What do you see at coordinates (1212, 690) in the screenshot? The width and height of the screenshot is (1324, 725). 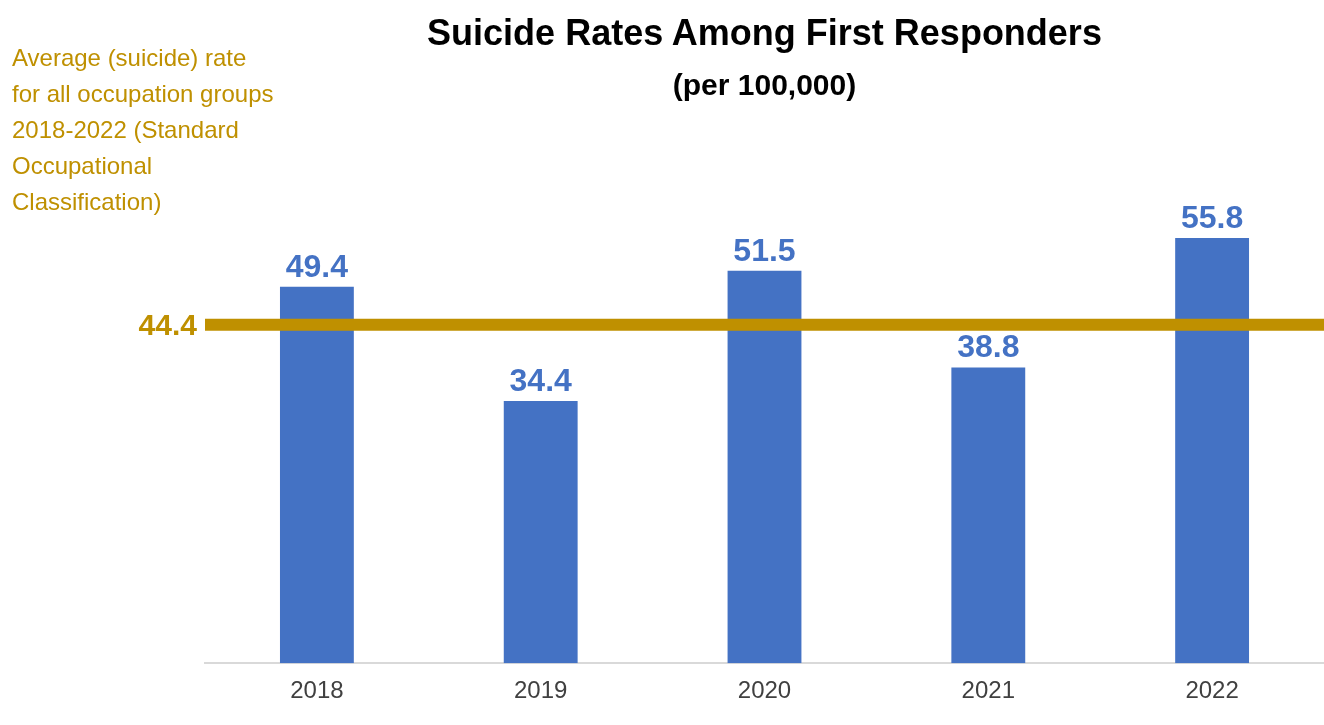 I see `x-tick-label: 2022` at bounding box center [1212, 690].